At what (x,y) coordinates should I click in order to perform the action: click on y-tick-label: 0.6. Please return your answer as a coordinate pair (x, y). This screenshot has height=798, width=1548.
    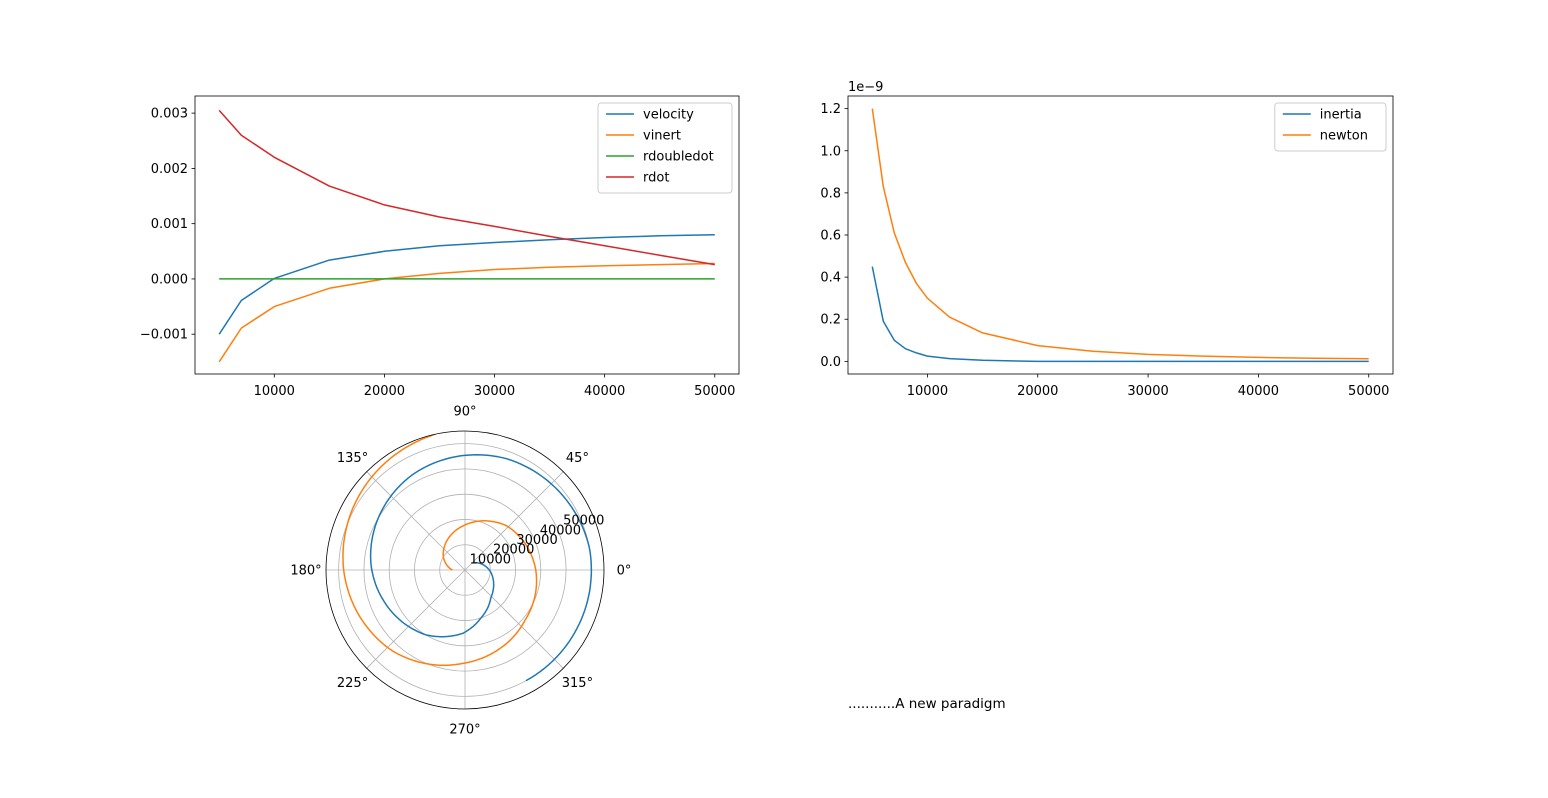
    Looking at the image, I should click on (830, 236).